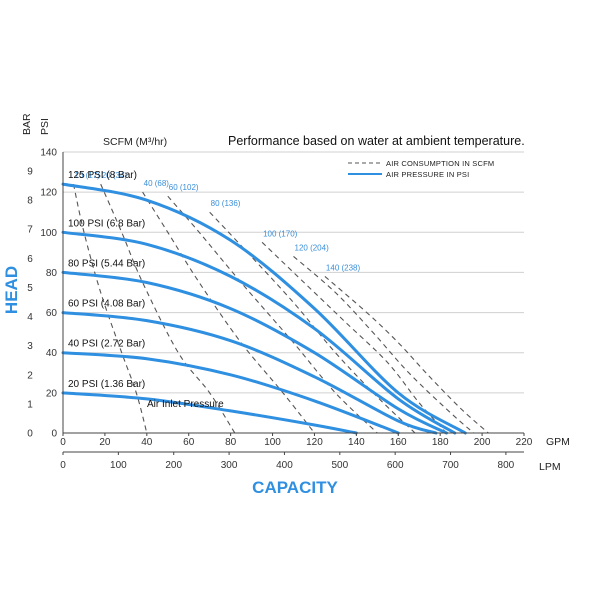 This screenshot has width=600, height=600. I want to click on x-tick-gpm-label: 40, so click(147, 442).